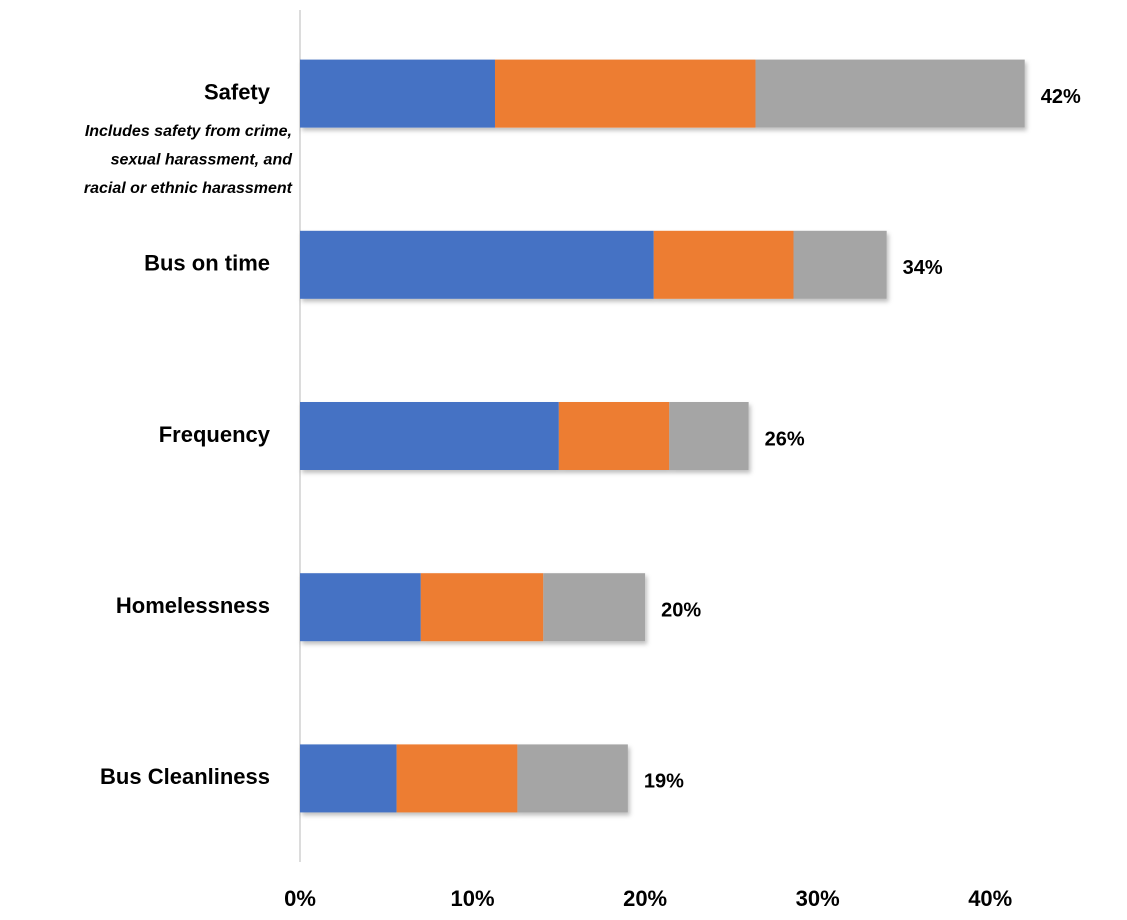 This screenshot has height=920, width=1127. I want to click on category-label: Safety, so click(237, 91).